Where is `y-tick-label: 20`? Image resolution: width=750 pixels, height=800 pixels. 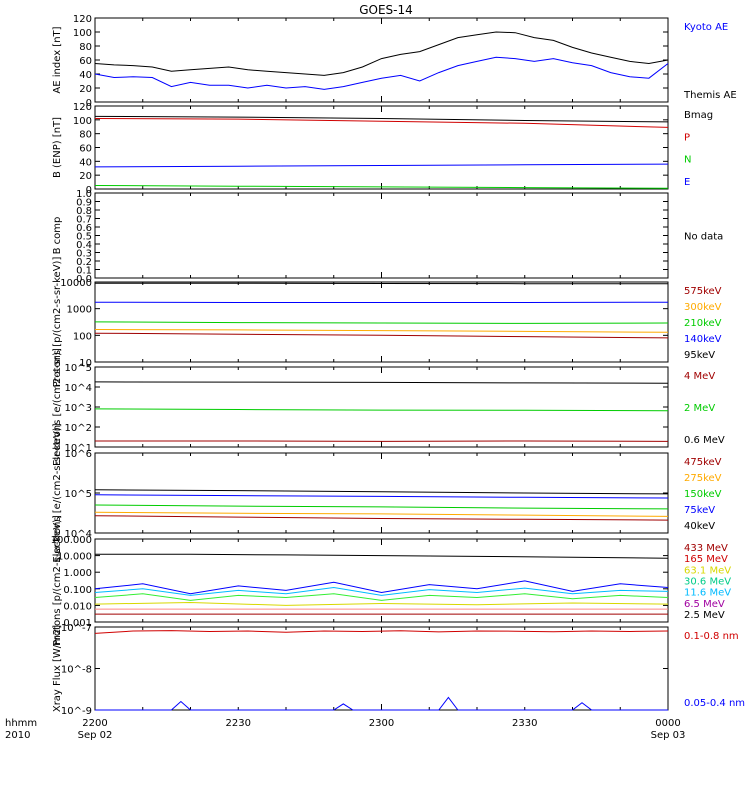
y-tick-label: 20 is located at coordinates (85, 176).